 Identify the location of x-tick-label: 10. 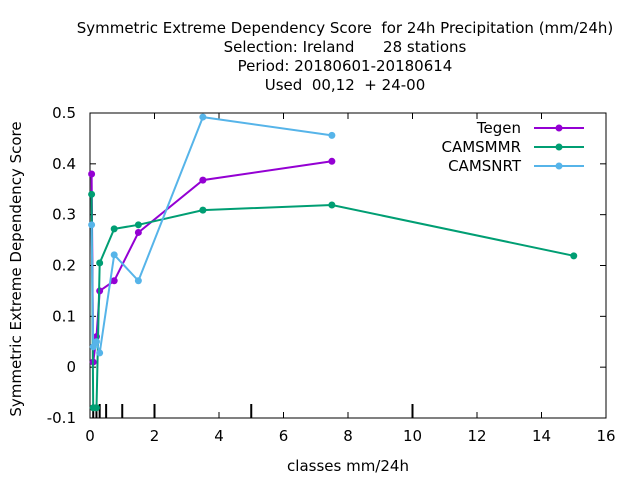
(412, 436).